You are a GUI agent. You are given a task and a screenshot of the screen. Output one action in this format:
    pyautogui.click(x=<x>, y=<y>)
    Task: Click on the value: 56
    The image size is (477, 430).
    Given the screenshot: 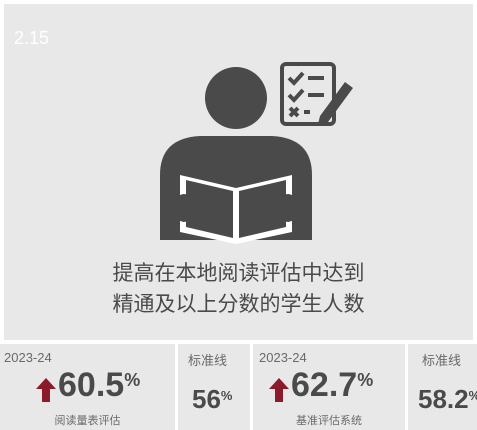 What is the action you would take?
    pyautogui.click(x=206, y=399)
    